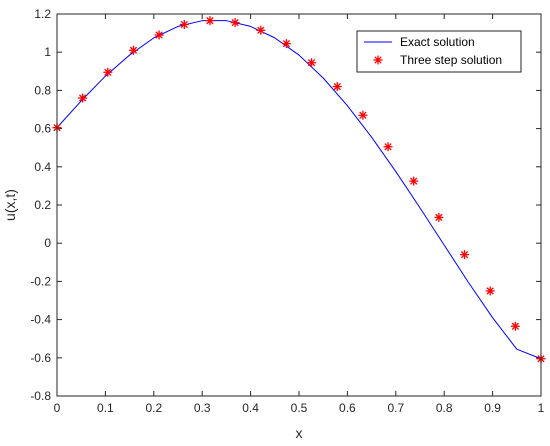 The height and width of the screenshot is (446, 550). What do you see at coordinates (299, 408) in the screenshot?
I see `x-tick-label: 0.5` at bounding box center [299, 408].